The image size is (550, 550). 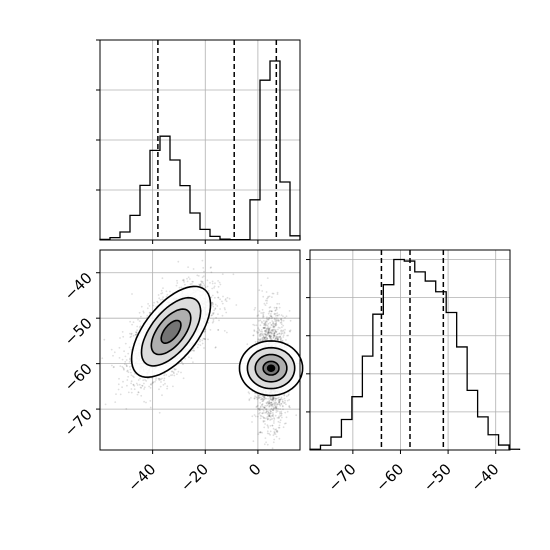 I want to click on joint-xtick-label-0: −40, so click(x=141, y=477).